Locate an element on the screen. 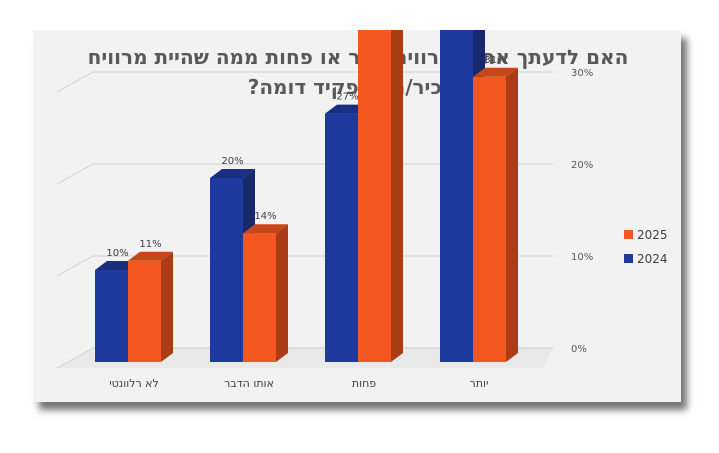 This screenshot has width=719, height=453. data-label: 10% is located at coordinates (117, 253).